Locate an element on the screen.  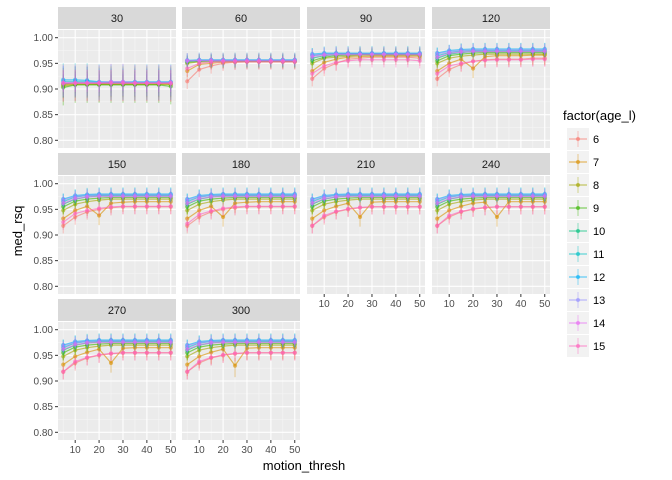
x-tick-label: 30 is located at coordinates (123, 450).